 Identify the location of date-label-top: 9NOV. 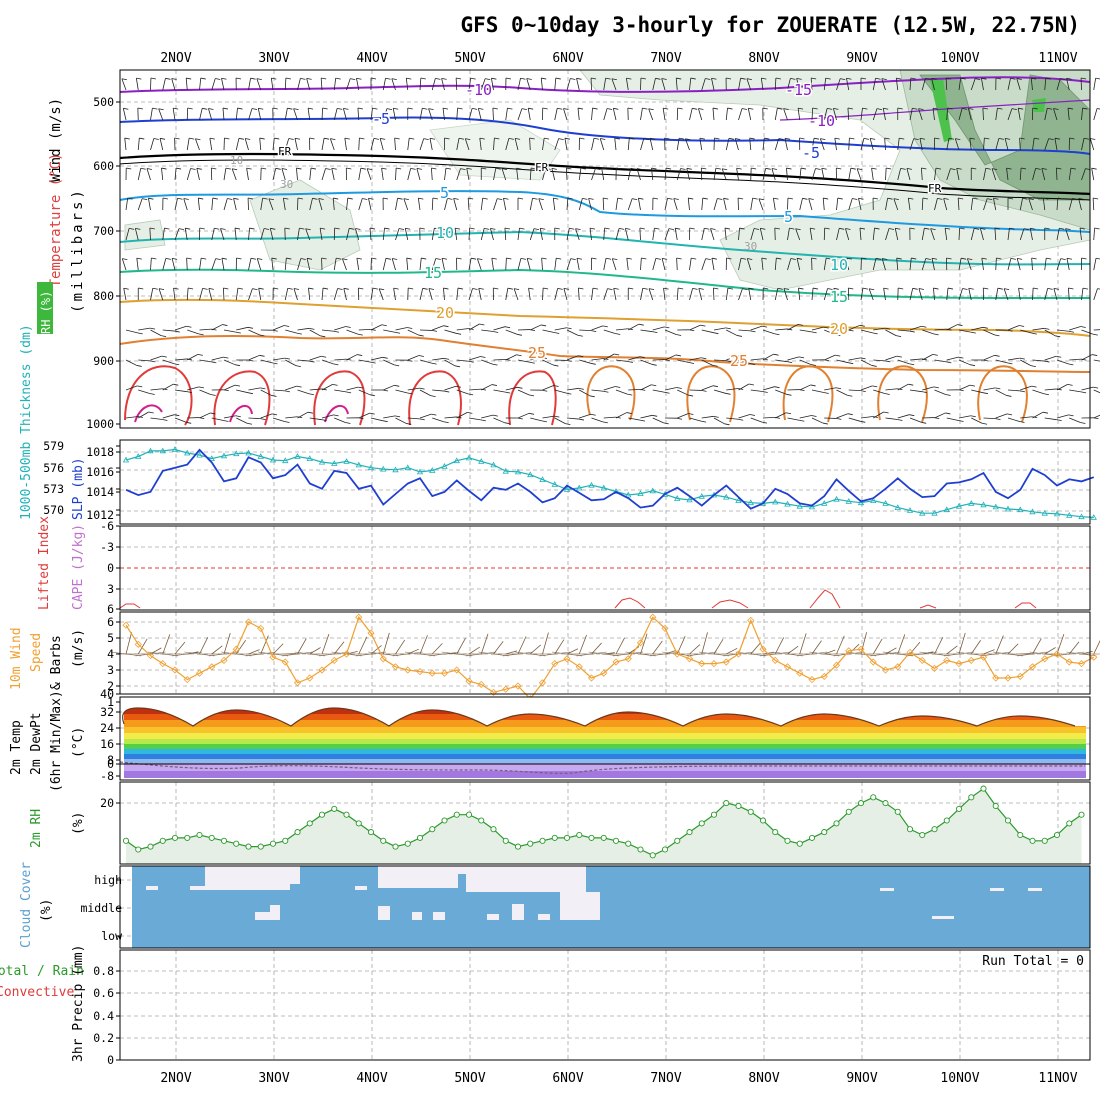
(861, 58).